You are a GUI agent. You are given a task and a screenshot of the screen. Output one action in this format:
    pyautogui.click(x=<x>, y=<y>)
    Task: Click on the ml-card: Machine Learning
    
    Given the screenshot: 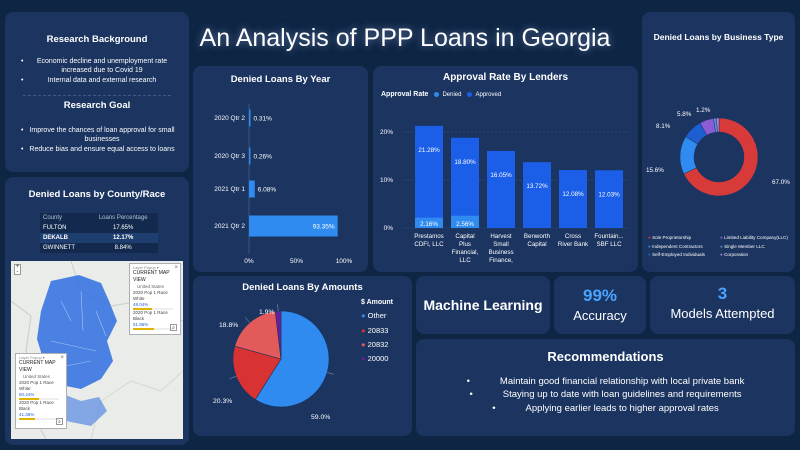 What is the action you would take?
    pyautogui.click(x=483, y=305)
    